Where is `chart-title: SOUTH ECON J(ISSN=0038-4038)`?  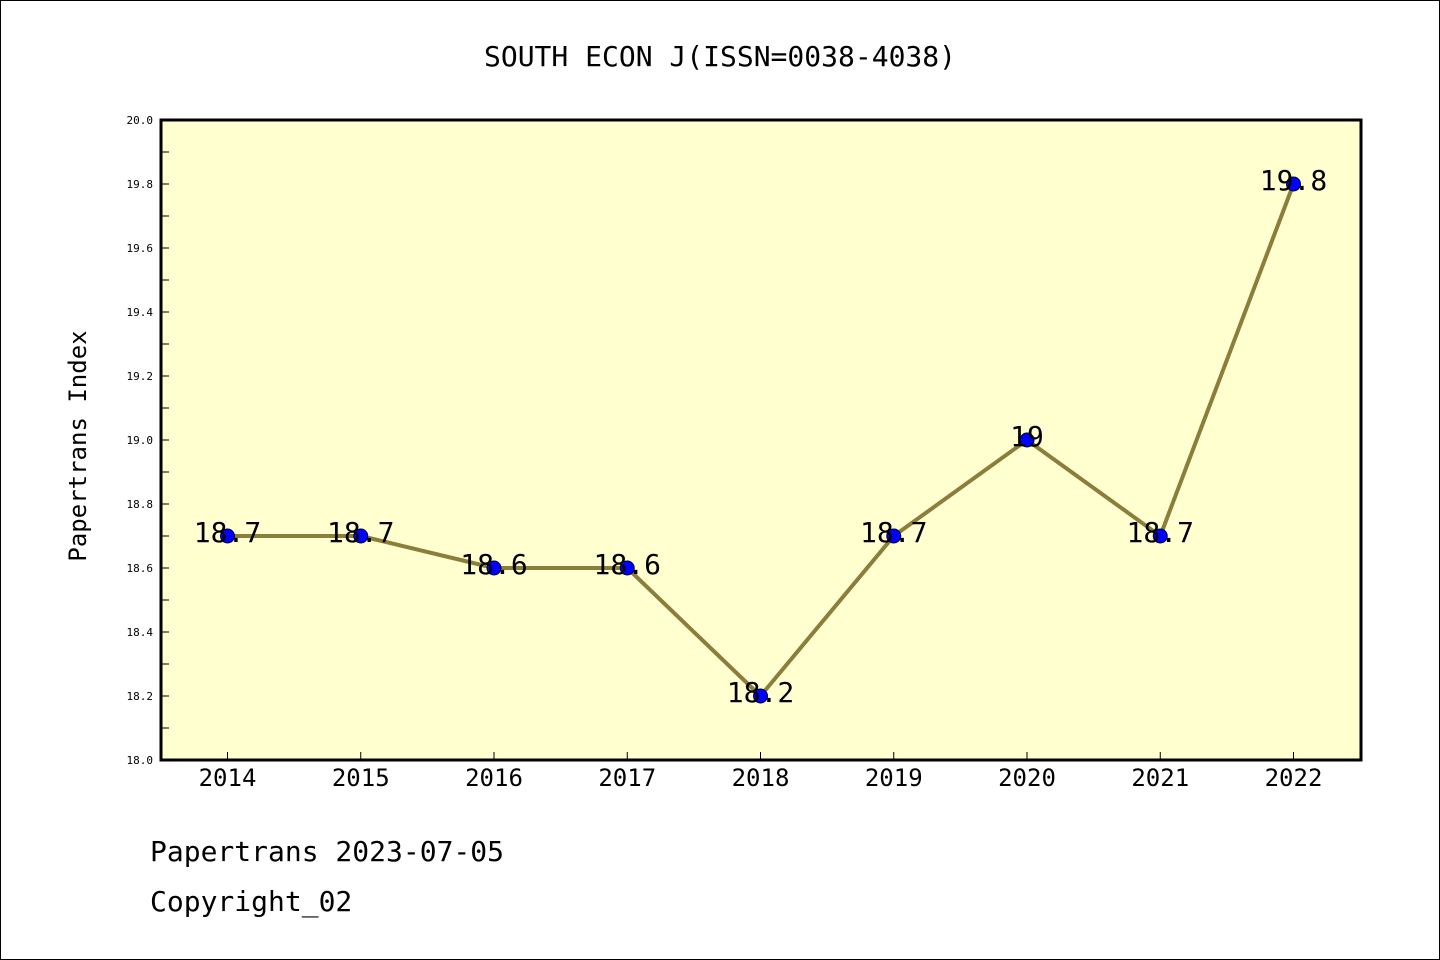
chart-title: SOUTH ECON J(ISSN=0038-4038) is located at coordinates (720, 56).